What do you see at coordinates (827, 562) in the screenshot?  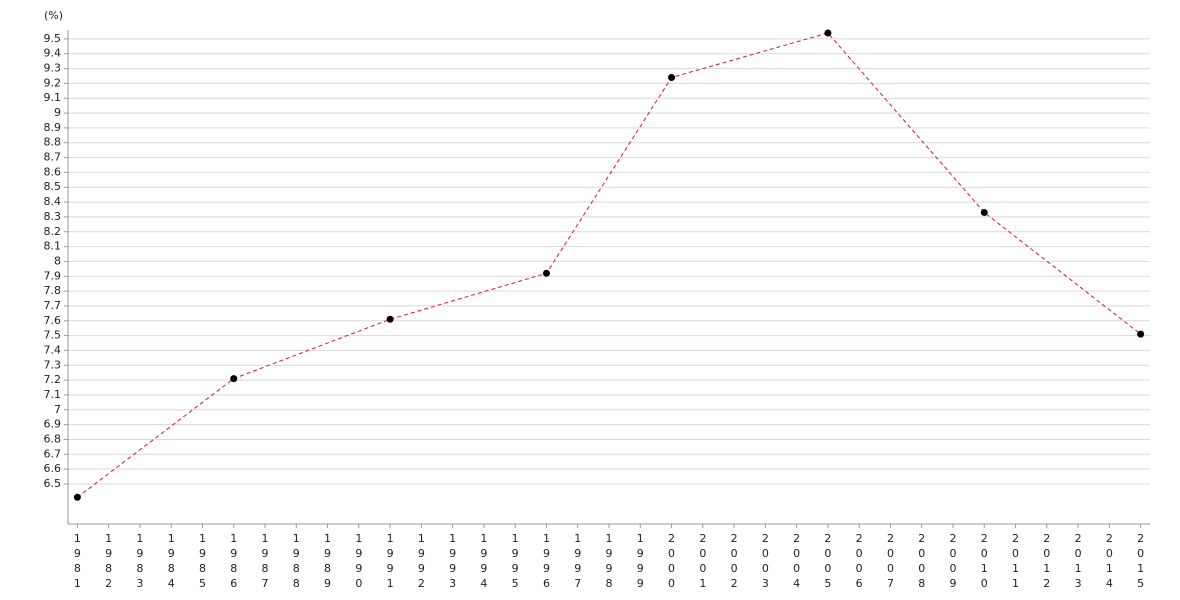 I see `x-tick-label: 2005` at bounding box center [827, 562].